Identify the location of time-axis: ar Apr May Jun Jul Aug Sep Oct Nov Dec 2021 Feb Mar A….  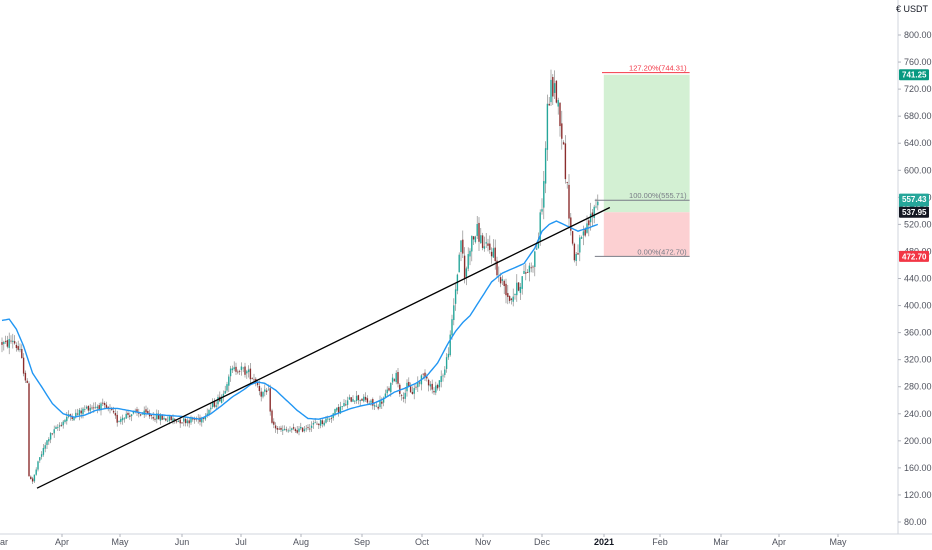
(466, 540).